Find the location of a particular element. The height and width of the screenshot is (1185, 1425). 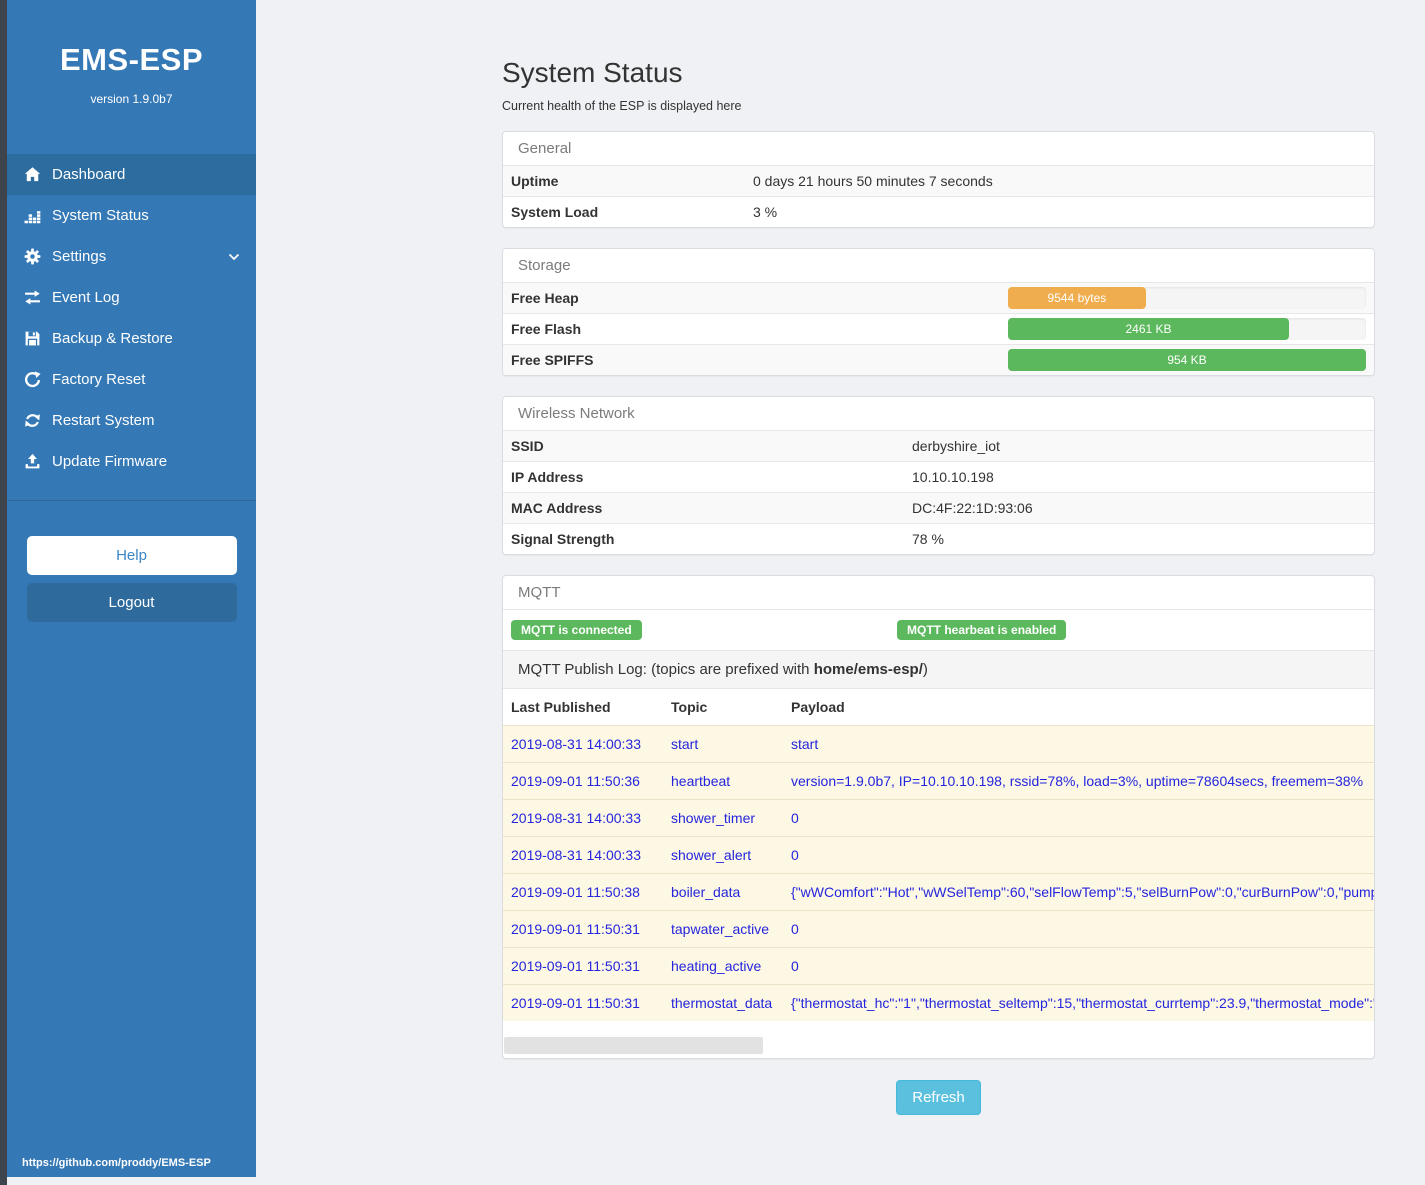

free-spiffs-progress: 954 KB is located at coordinates (1187, 360).